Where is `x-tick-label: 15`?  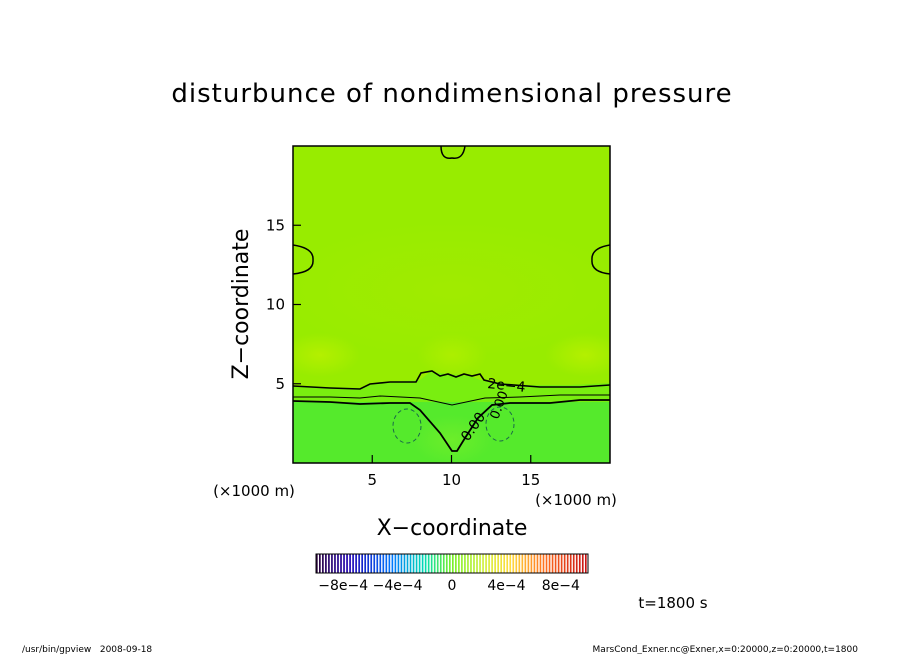
x-tick-label: 15 is located at coordinates (530, 480).